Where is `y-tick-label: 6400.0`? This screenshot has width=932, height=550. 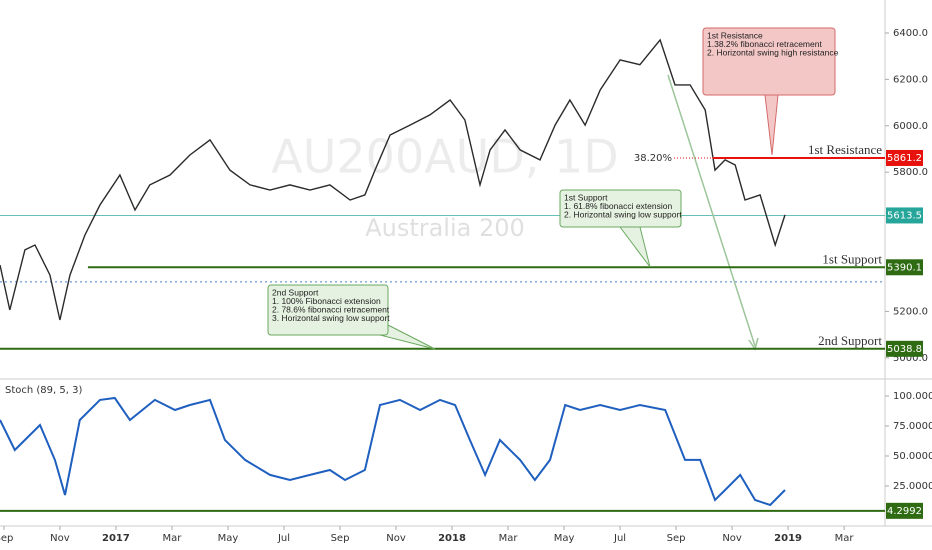 y-tick-label: 6400.0 is located at coordinates (910, 33).